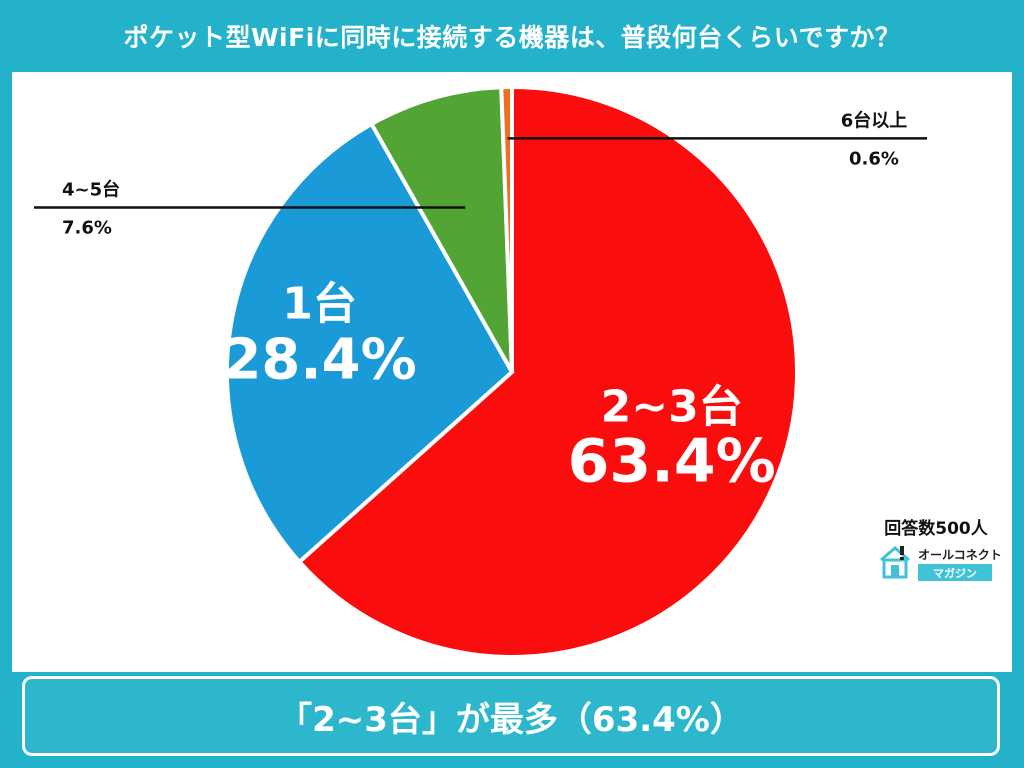  I want to click on slice-category-label: 4~5台, so click(91, 189).